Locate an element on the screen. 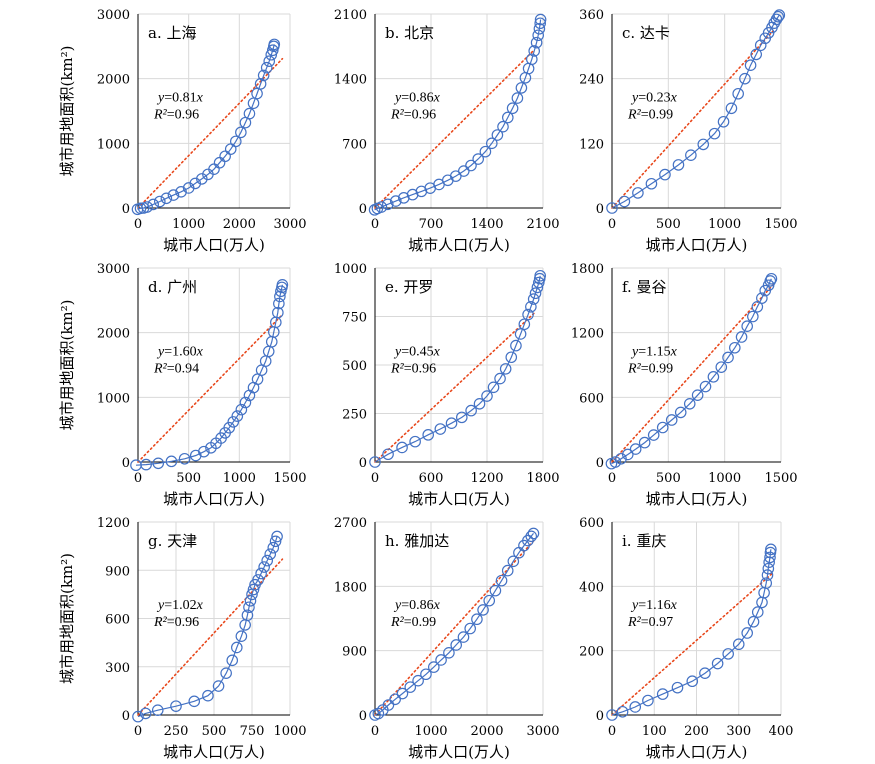 The image size is (875, 764). fit-equation: y=0.45x is located at coordinates (417, 351).